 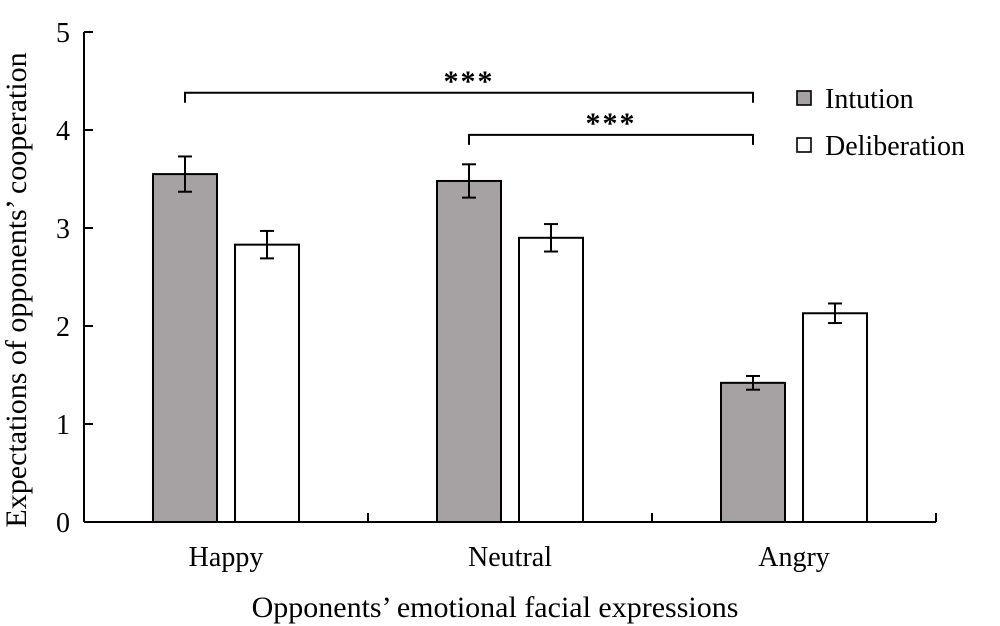 I want to click on significance-annotations: *** ***, so click(x=469, y=105).